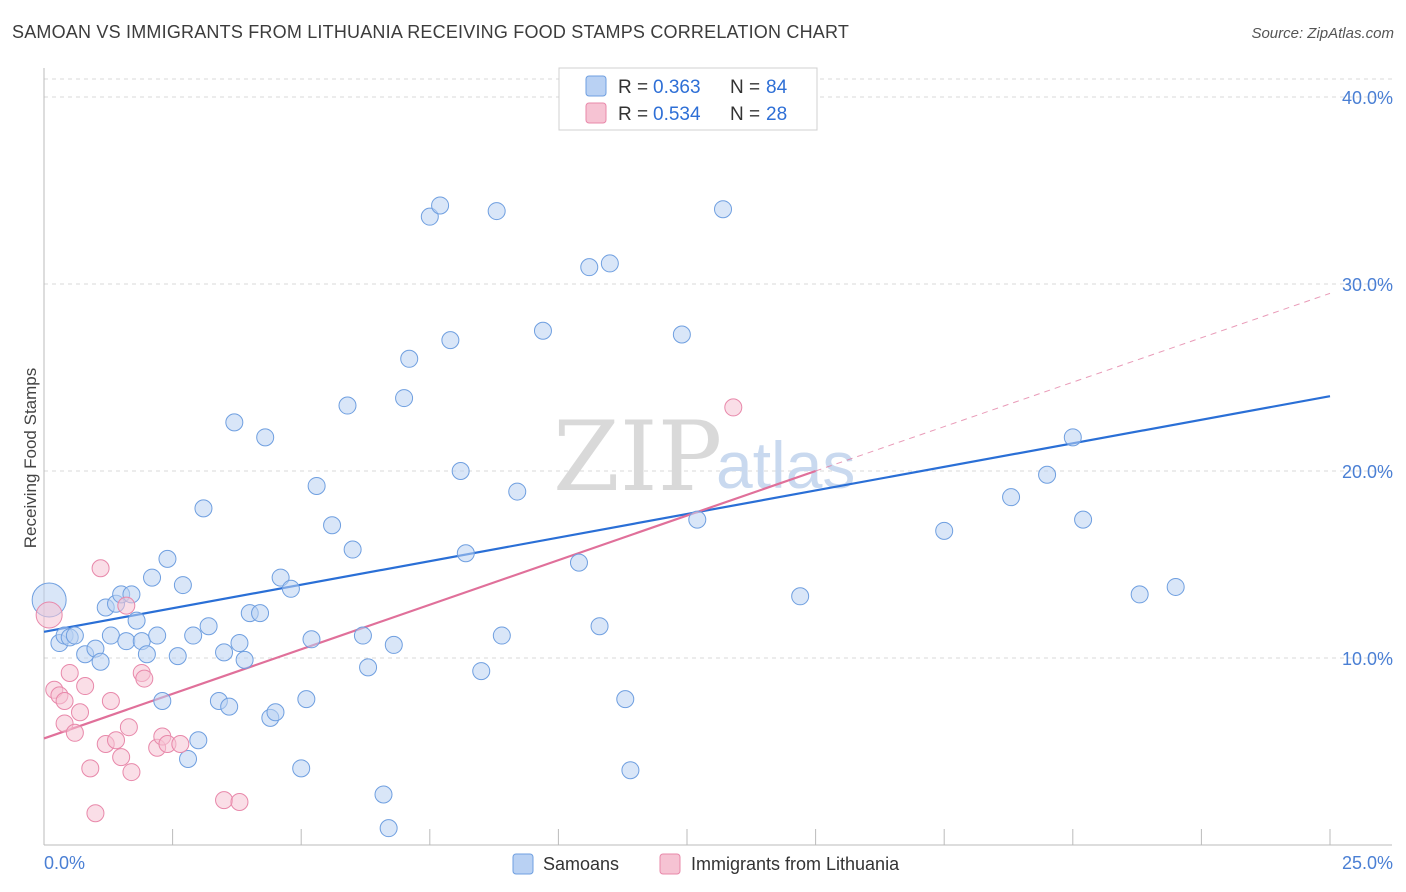 This screenshot has height=892, width=1406. Describe the element at coordinates (1367, 659) in the screenshot. I see `y-tick-label: 10.0%` at that location.